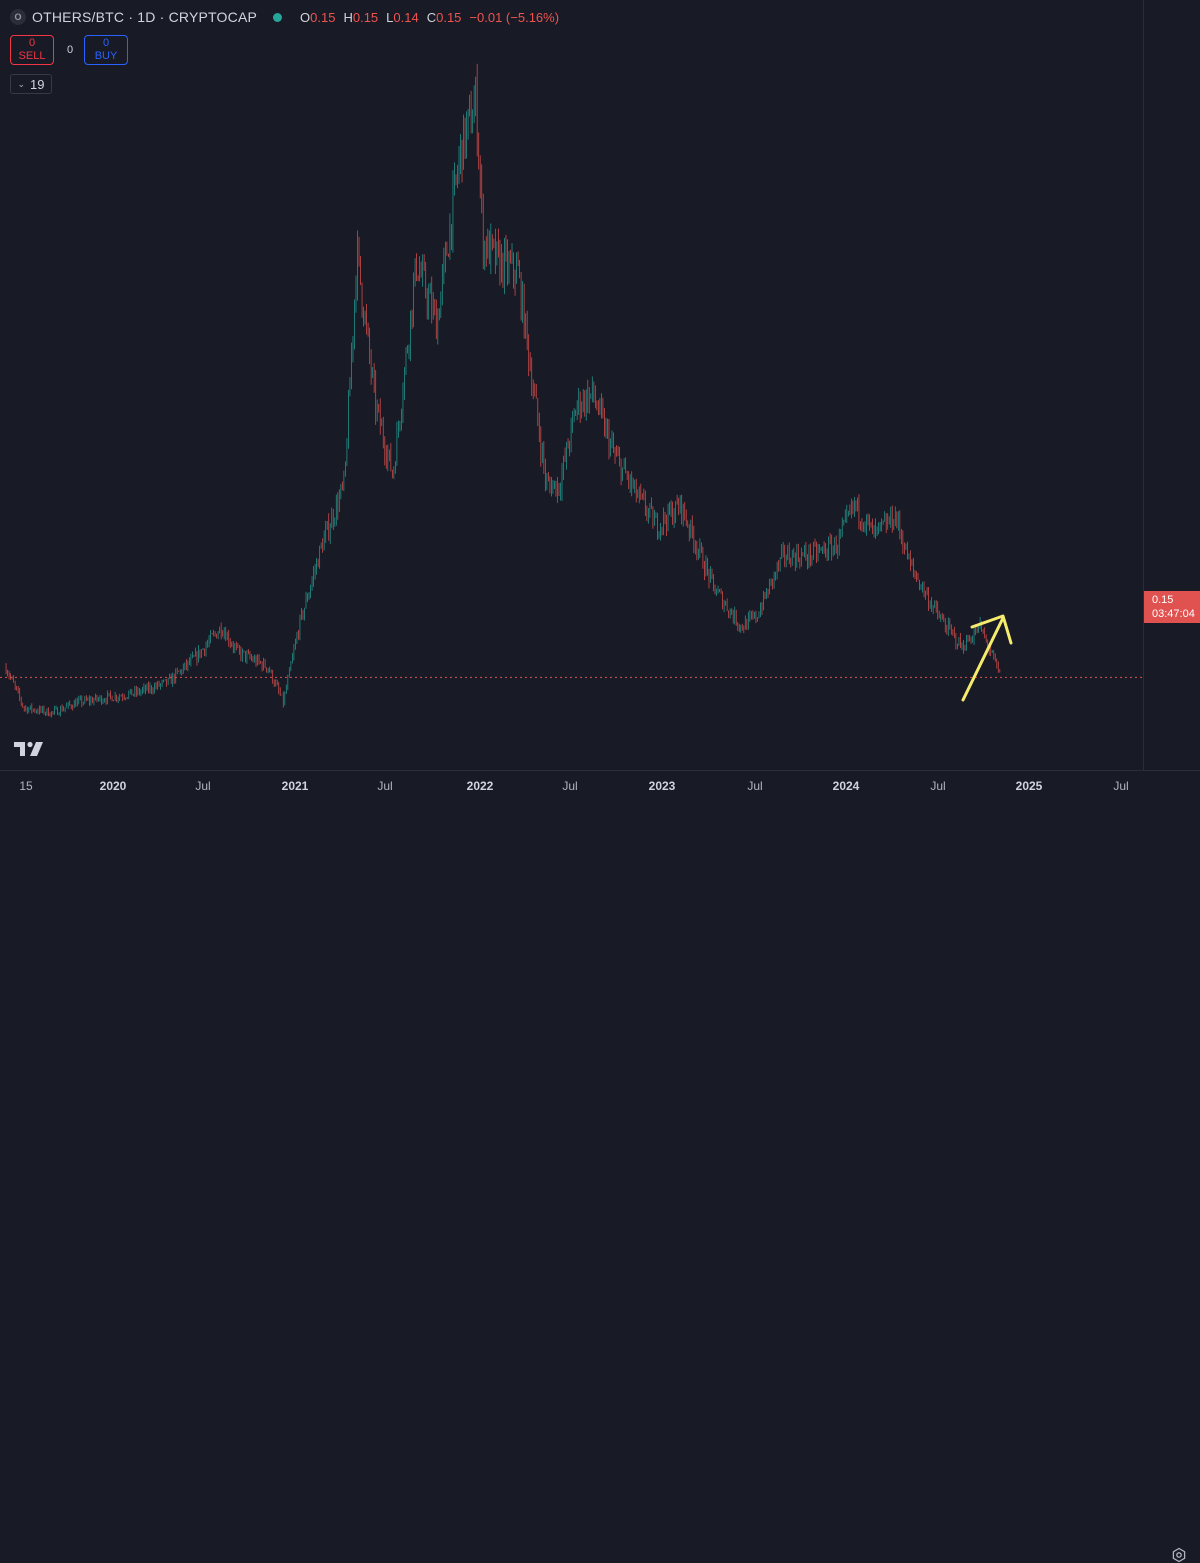 The image size is (1200, 1563). I want to click on change-value: −0.01 (−5.16%), so click(514, 17).